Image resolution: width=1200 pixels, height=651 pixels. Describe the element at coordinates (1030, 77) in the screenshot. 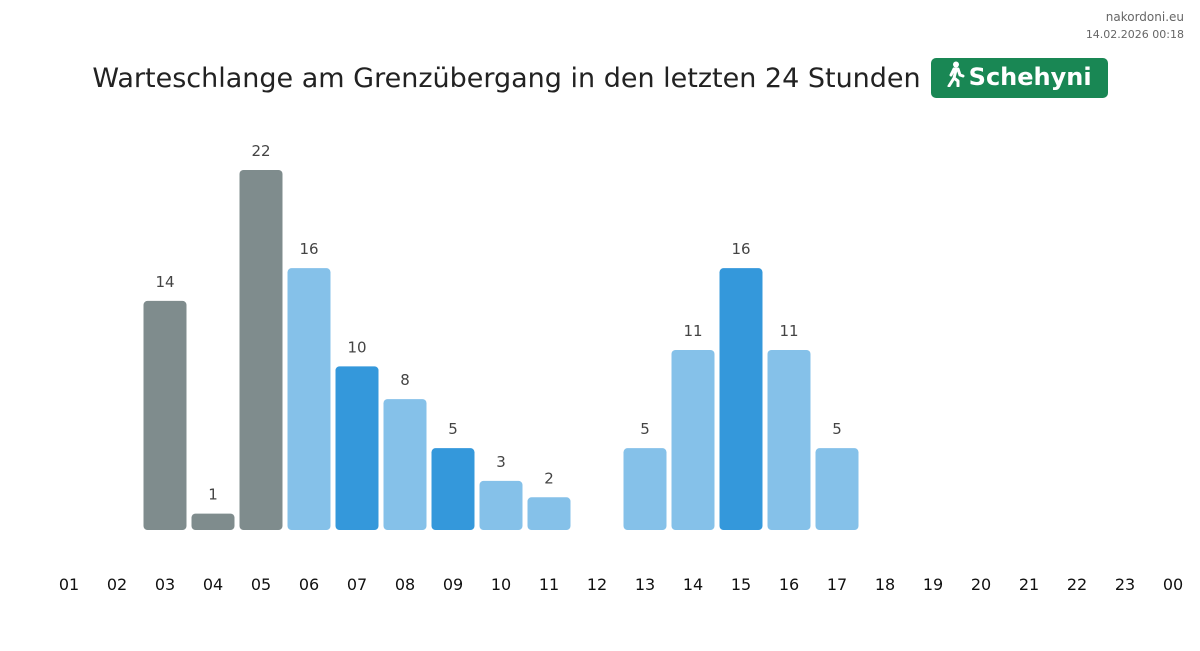

I see `crossing-name: Schehyni` at that location.